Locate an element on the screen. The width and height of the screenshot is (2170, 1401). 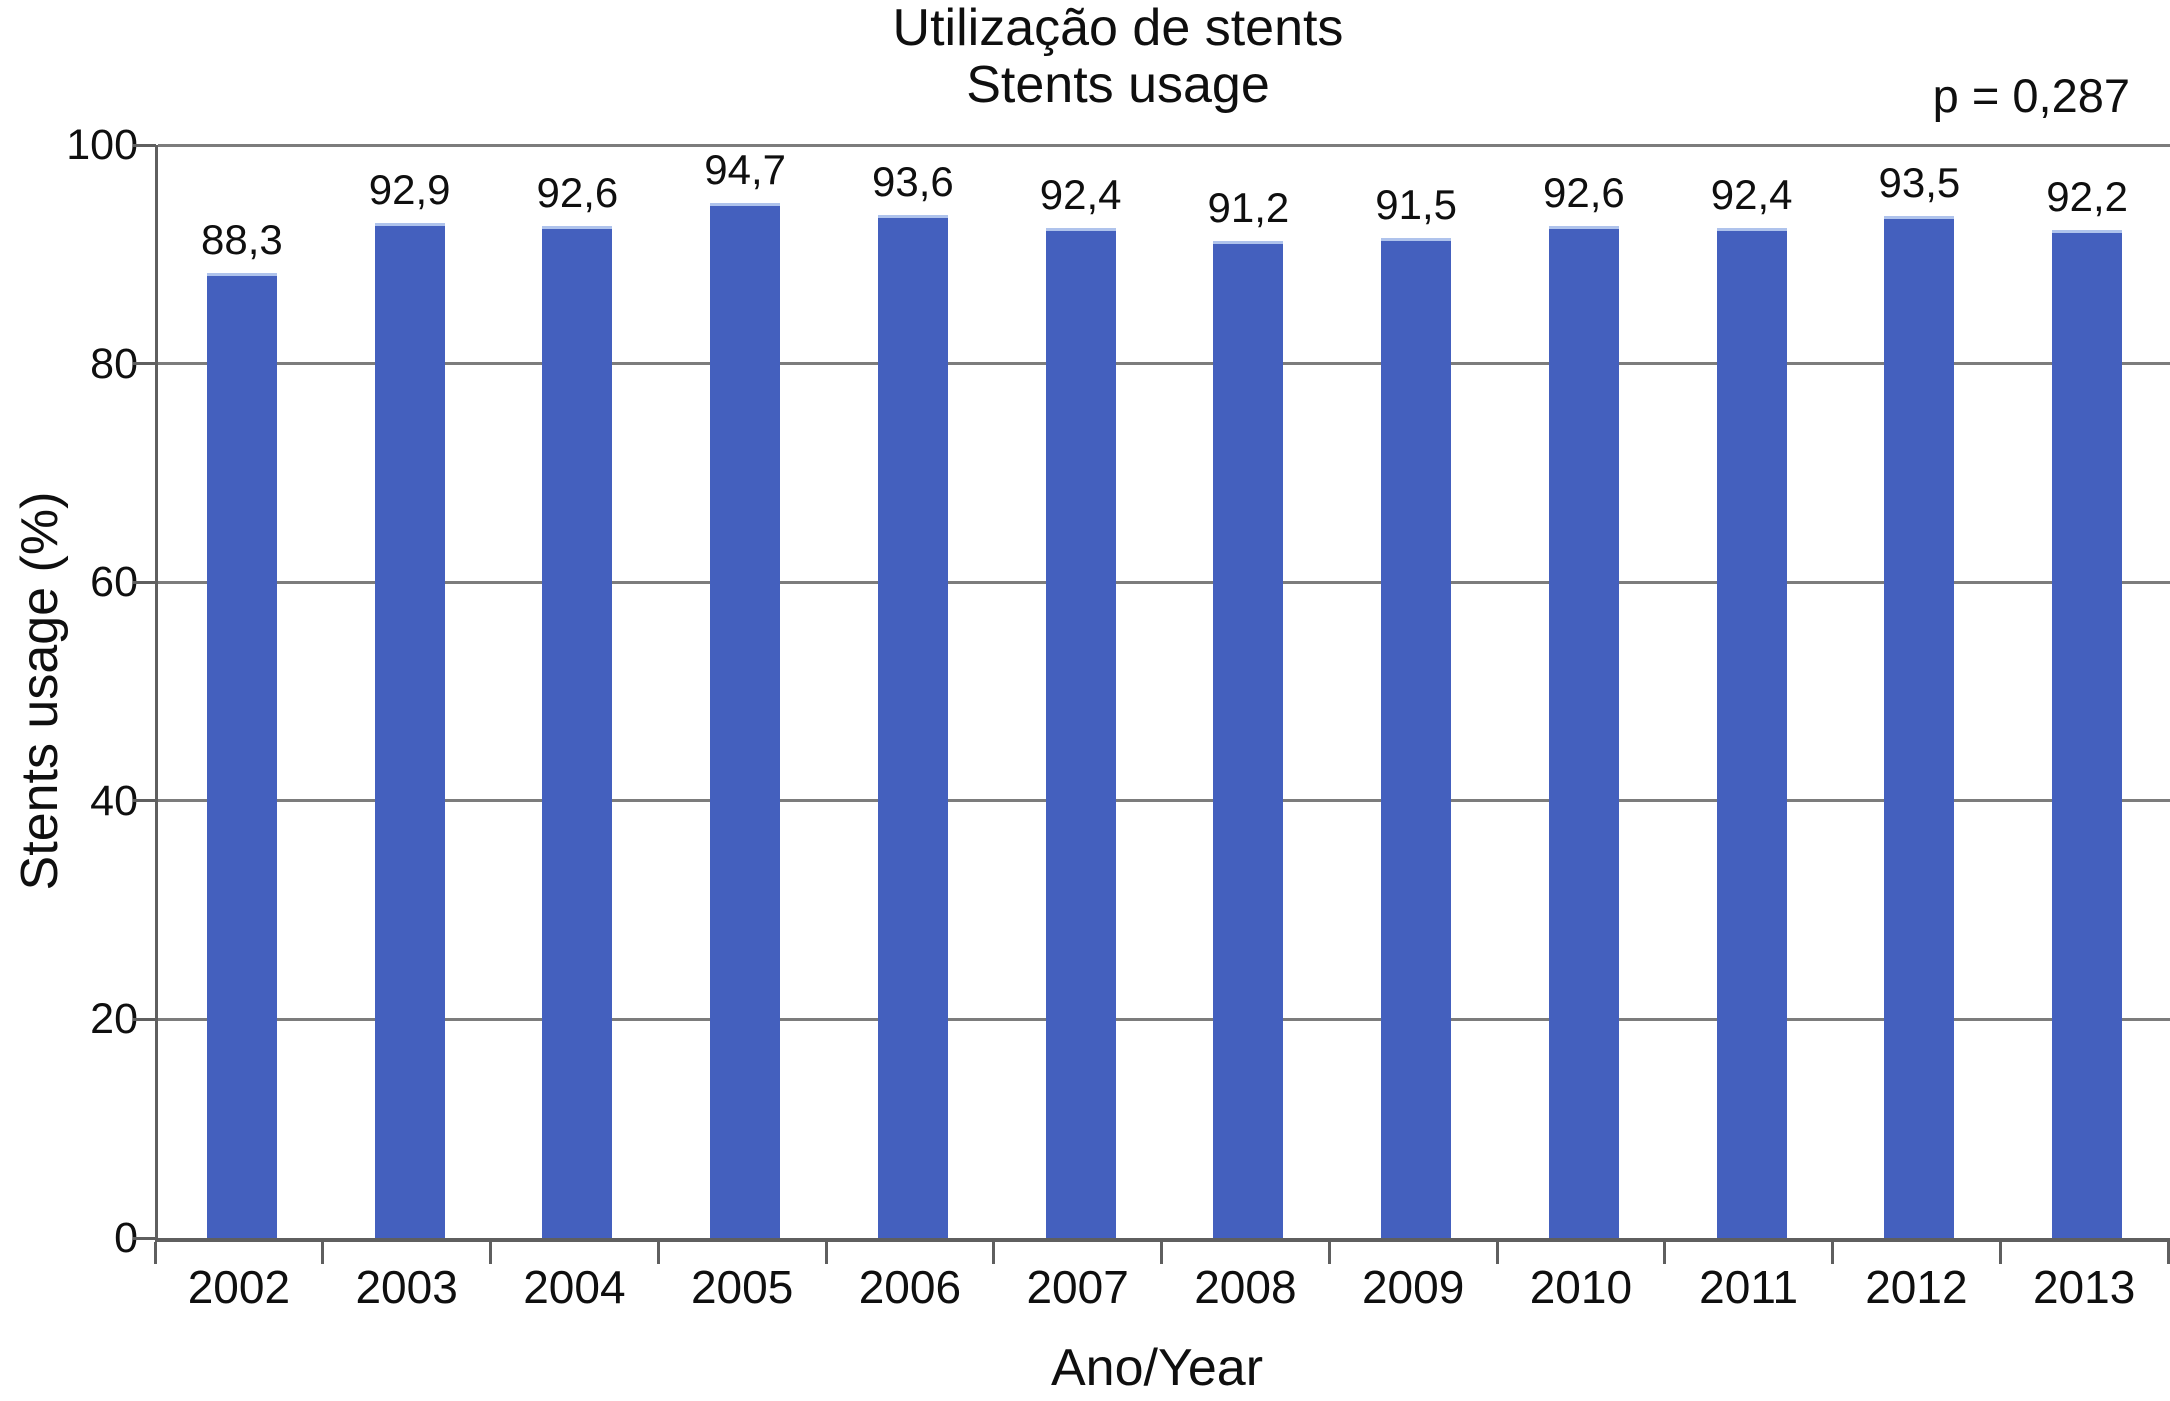
x-tick-label: 2007 is located at coordinates (1077, 1287).